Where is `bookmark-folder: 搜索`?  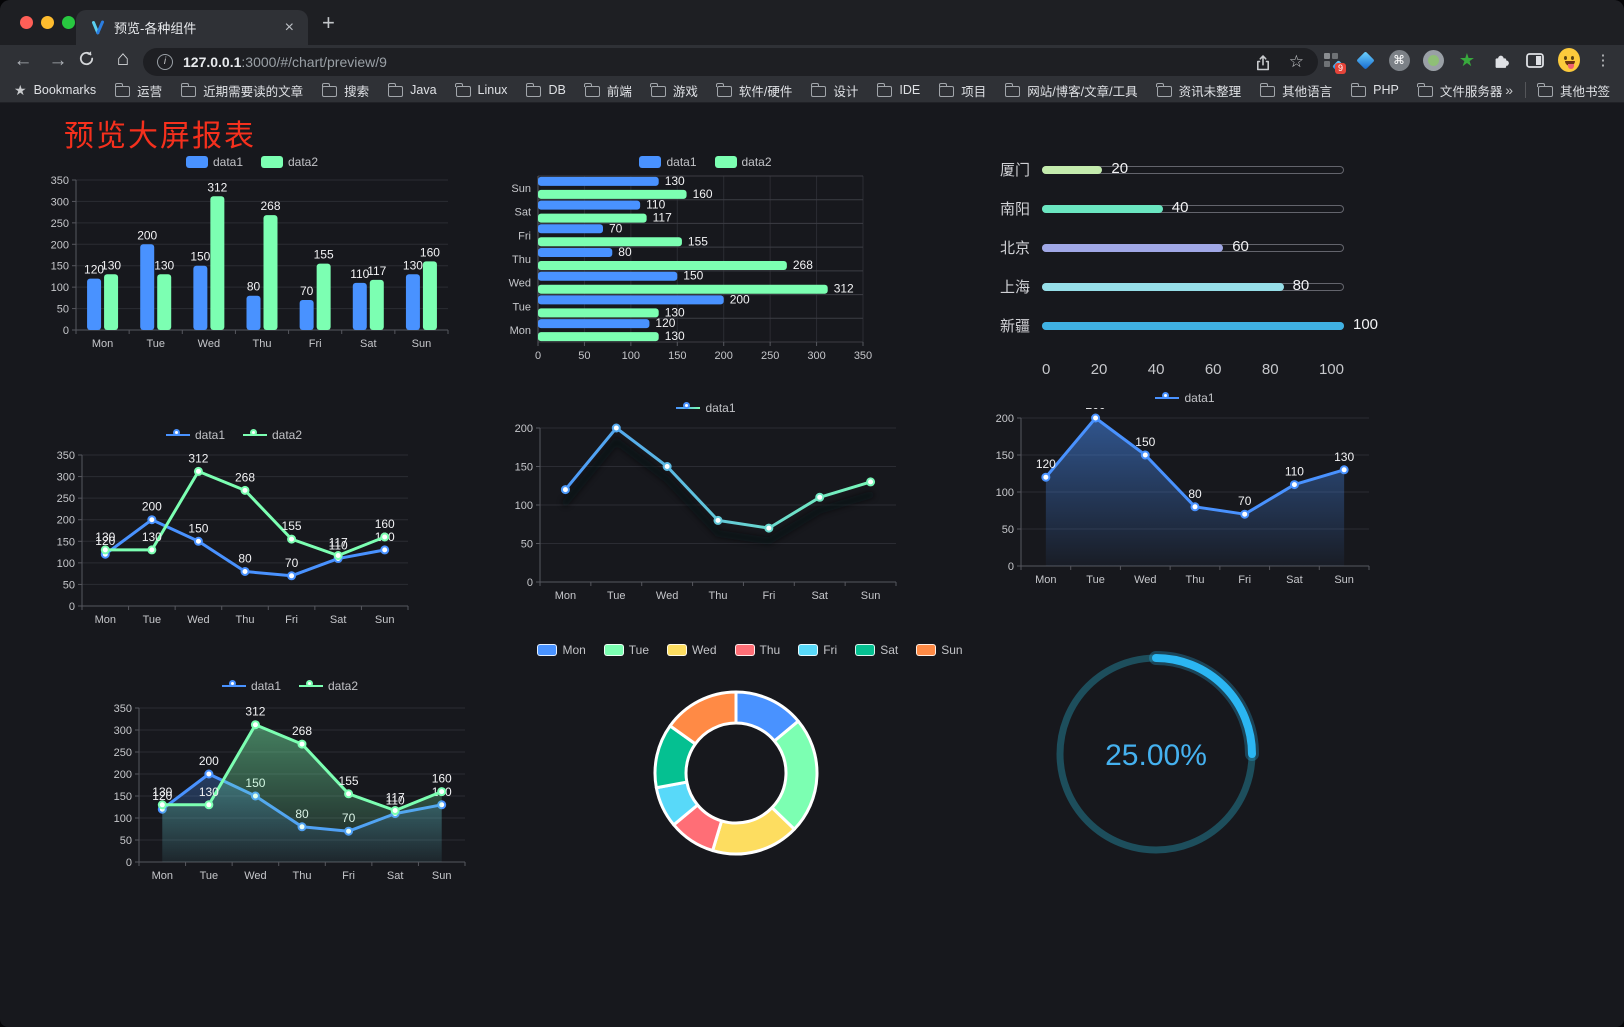 bookmark-folder: 搜索 is located at coordinates (345, 90).